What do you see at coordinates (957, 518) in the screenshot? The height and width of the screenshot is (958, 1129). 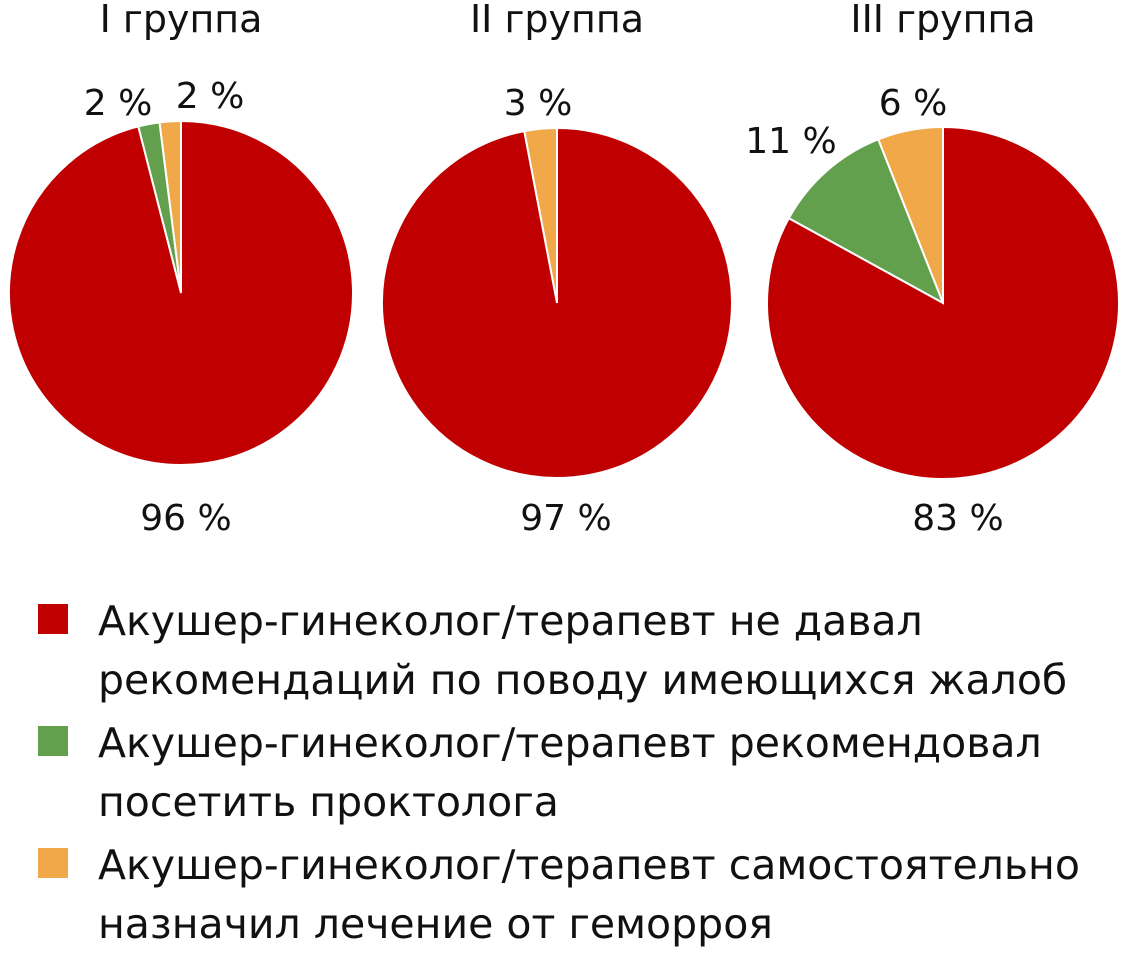 I see `data-label-no-recommendations: 83 %` at bounding box center [957, 518].